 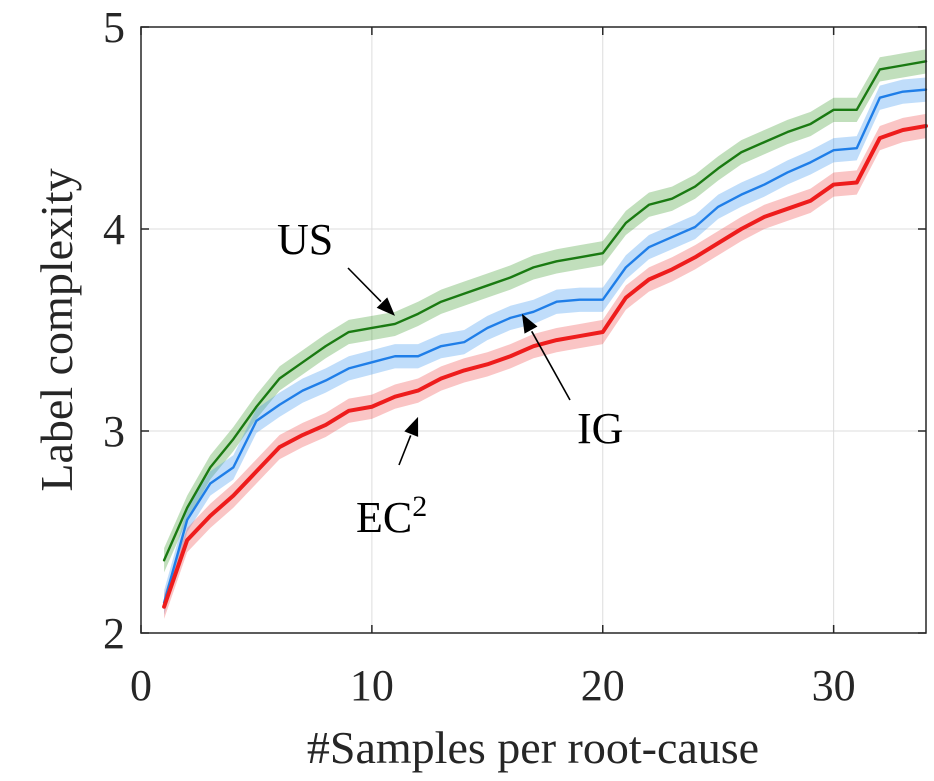 What do you see at coordinates (372, 685) in the screenshot?
I see `x-tick-label: 10` at bounding box center [372, 685].